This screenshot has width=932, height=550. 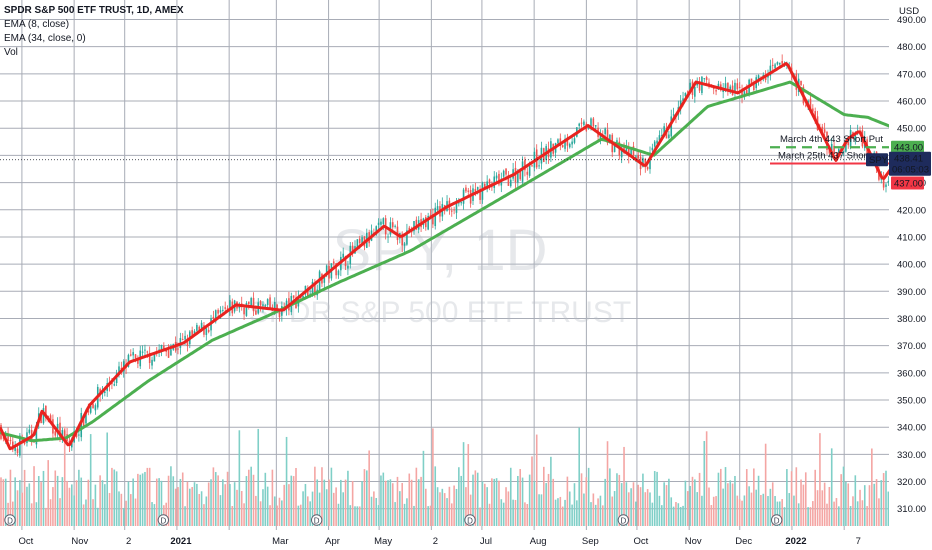 I want to click on dividend-marker, so click(x=776, y=520).